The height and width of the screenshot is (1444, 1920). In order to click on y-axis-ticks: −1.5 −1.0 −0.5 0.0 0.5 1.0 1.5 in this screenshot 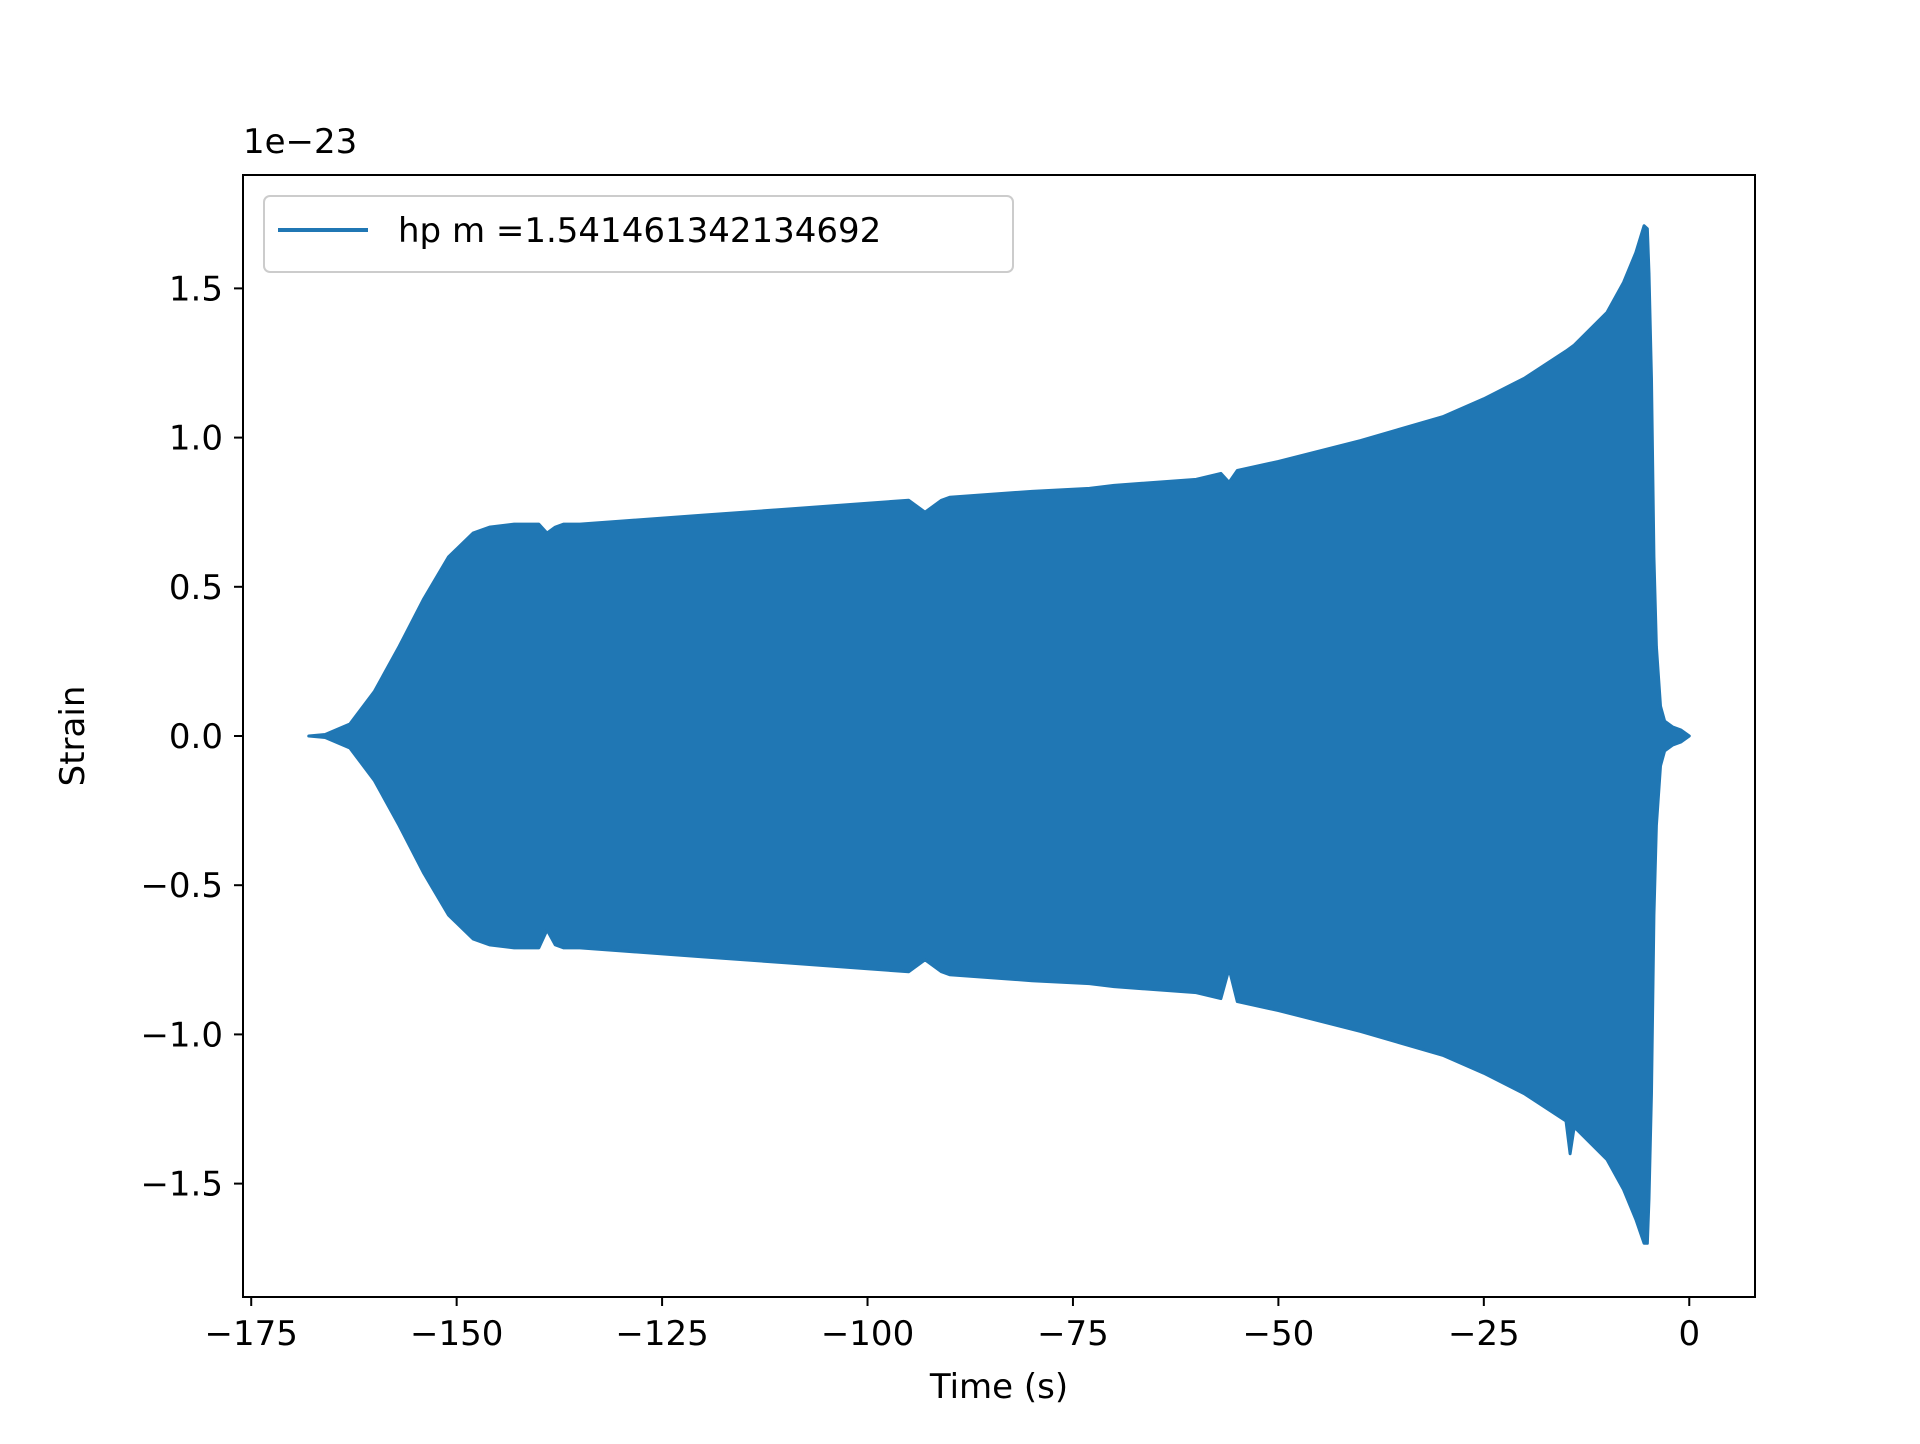, I will do `click(191, 737)`.